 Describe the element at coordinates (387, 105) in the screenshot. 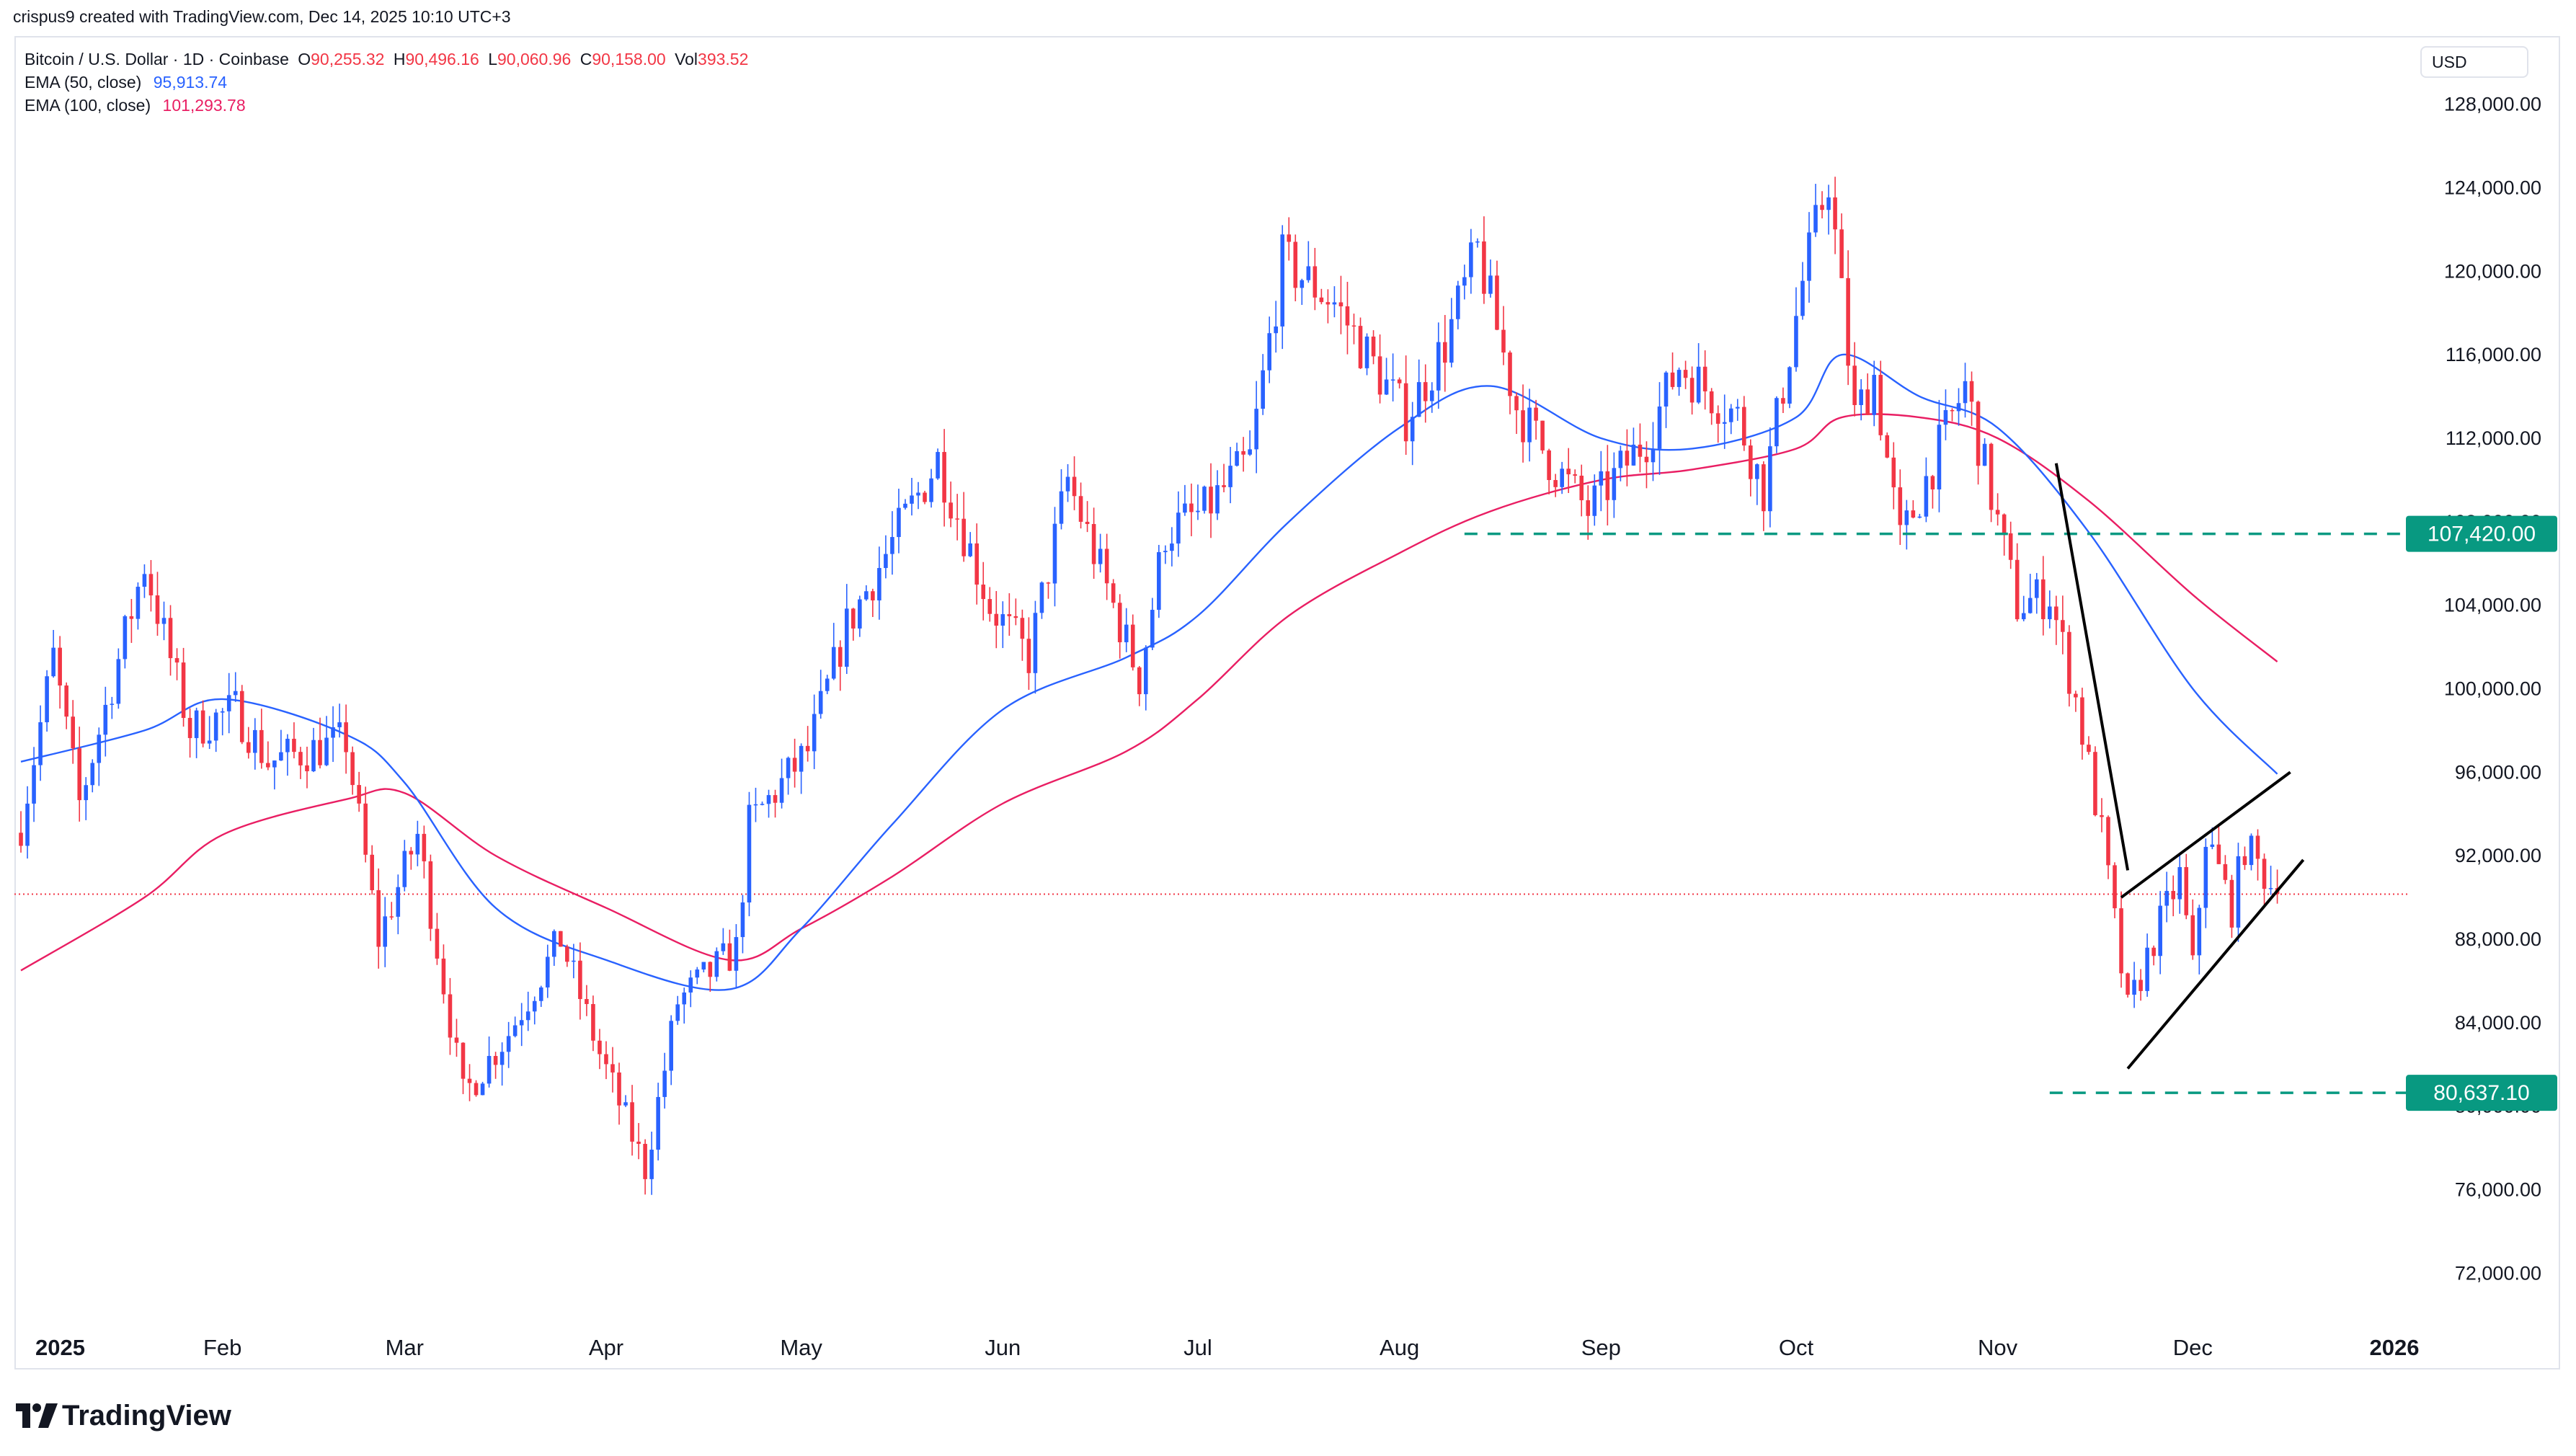

I see `legend-ema100-row: EMA (100, close) 101,293.78` at that location.